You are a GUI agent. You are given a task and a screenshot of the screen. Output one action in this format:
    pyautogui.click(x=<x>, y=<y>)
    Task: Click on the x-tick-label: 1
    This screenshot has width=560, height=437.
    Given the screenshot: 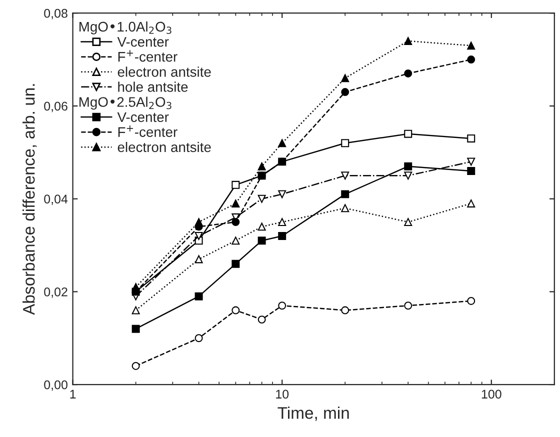 What is the action you would take?
    pyautogui.click(x=73, y=394)
    